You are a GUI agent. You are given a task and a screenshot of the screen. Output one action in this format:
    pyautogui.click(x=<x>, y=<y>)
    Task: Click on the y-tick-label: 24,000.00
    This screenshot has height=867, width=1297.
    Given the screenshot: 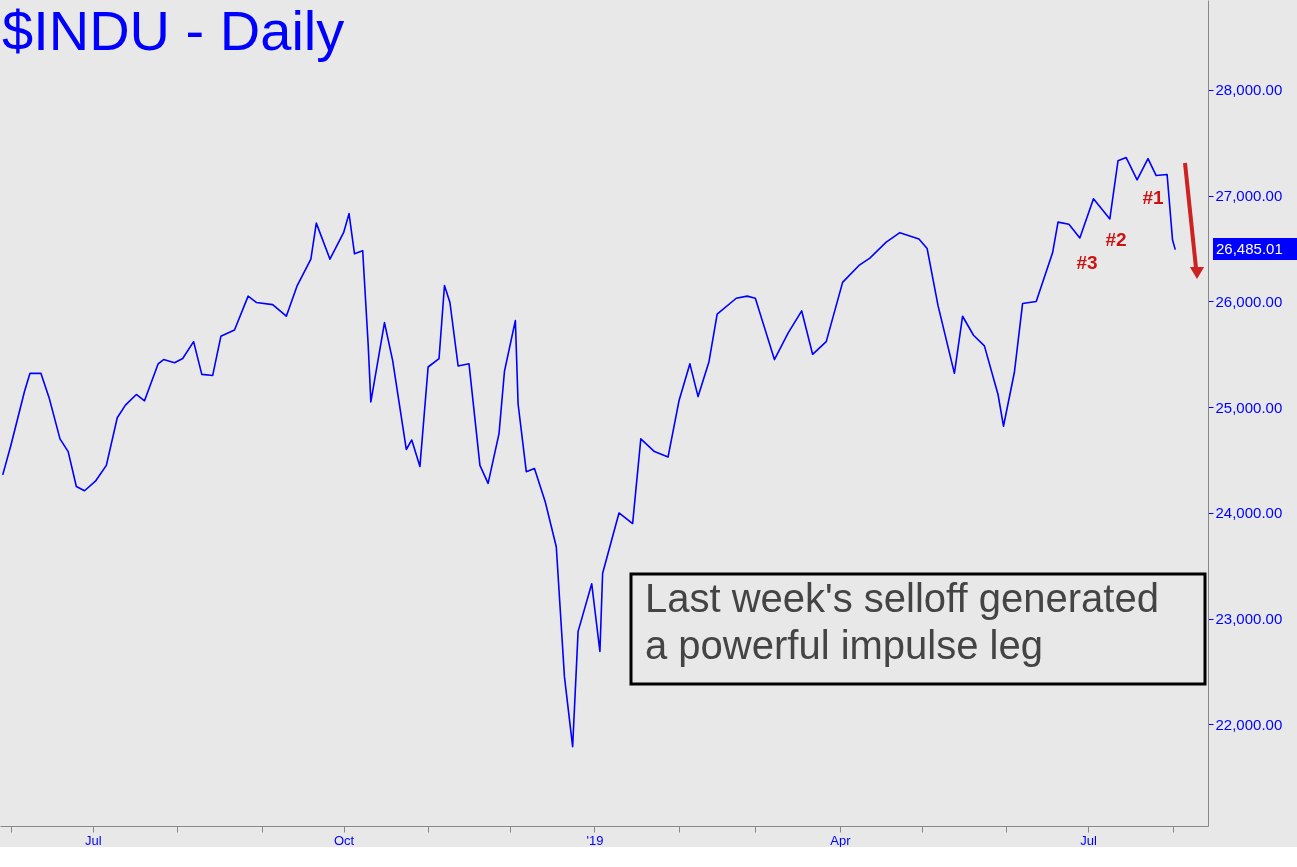 What is the action you would take?
    pyautogui.click(x=1249, y=513)
    